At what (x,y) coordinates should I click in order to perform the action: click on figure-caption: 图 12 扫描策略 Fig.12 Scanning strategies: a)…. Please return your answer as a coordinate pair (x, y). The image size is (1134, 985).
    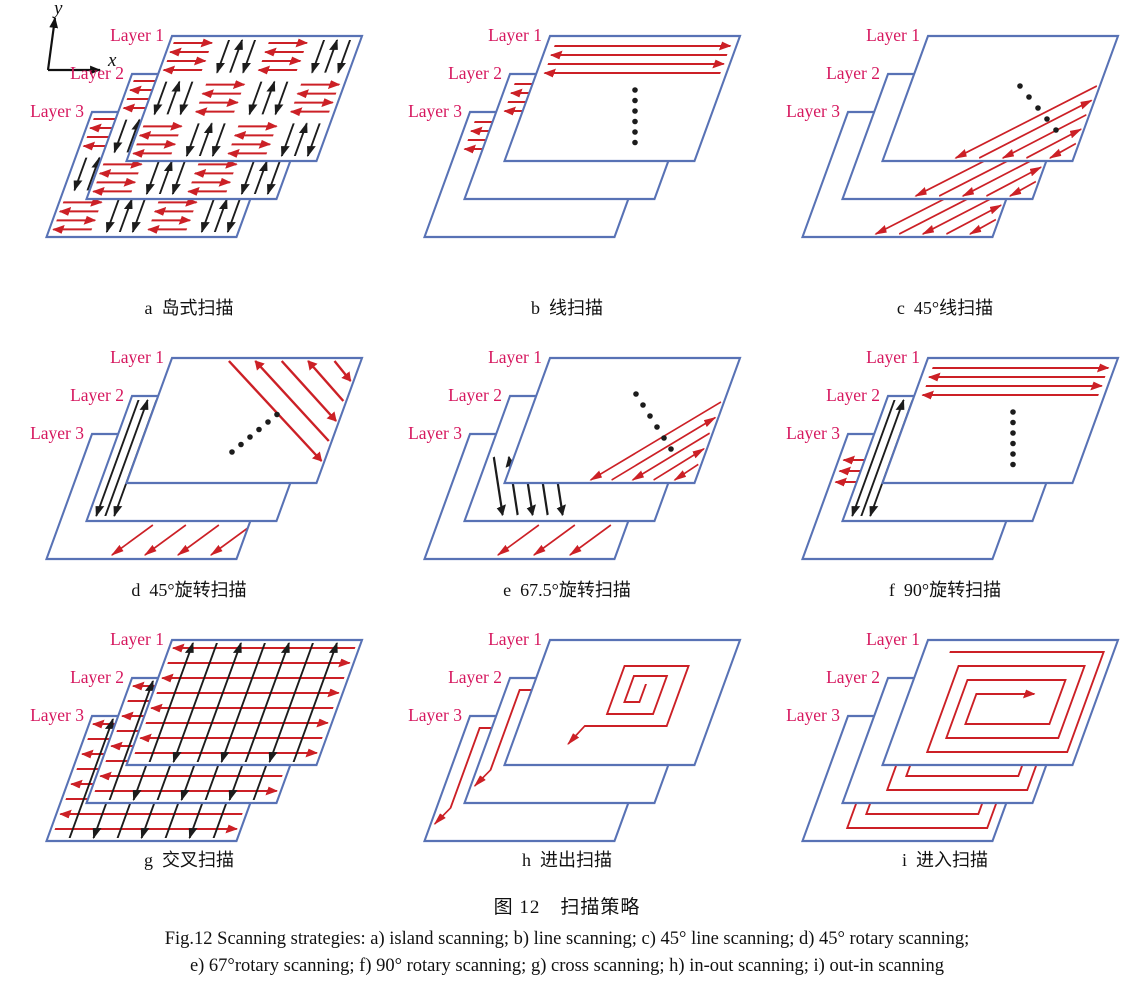
    Looking at the image, I should click on (567, 936).